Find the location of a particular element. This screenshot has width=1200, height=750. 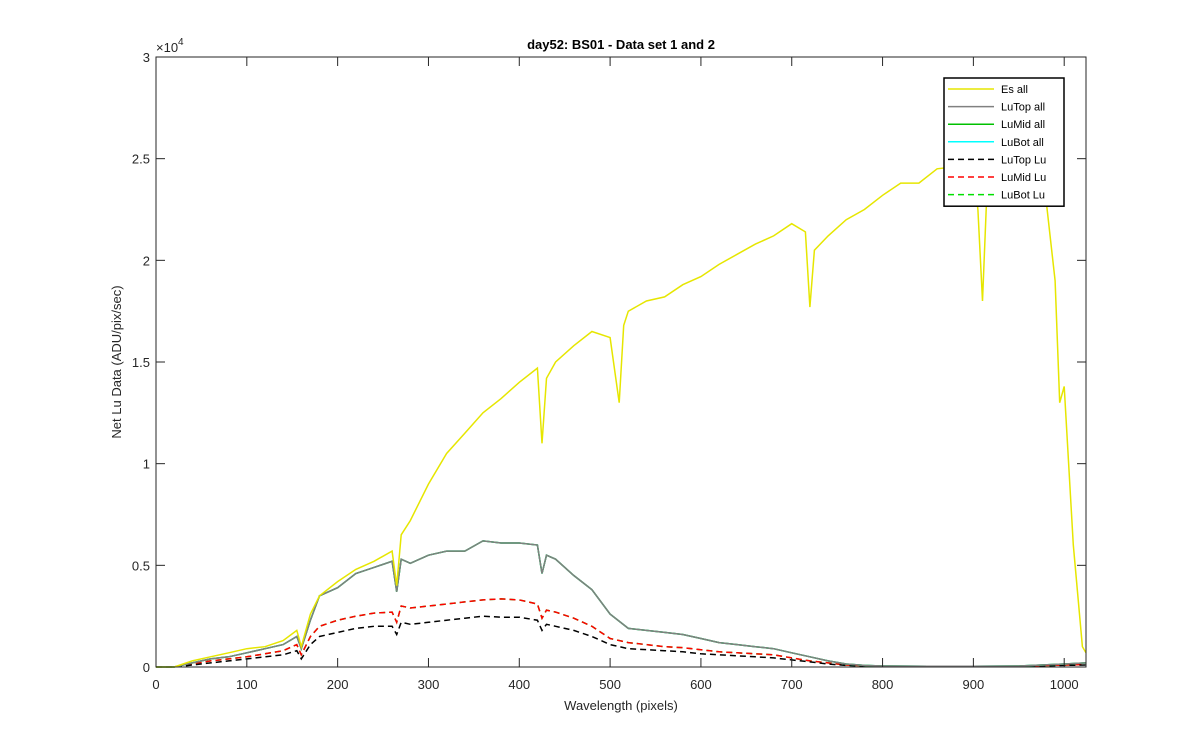

x-tick-label: 1000 is located at coordinates (1064, 684).